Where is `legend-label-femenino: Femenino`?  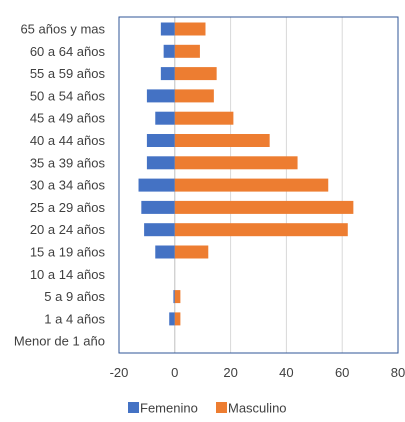
legend-label-femenino: Femenino is located at coordinates (169, 408).